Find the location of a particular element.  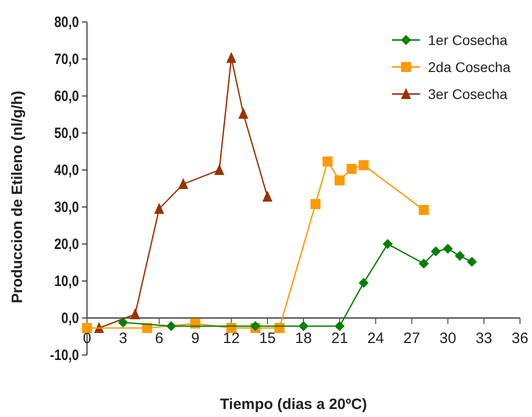

y-axis-title: Produccion de Etileno (nl/g/h) is located at coordinates (17, 197).